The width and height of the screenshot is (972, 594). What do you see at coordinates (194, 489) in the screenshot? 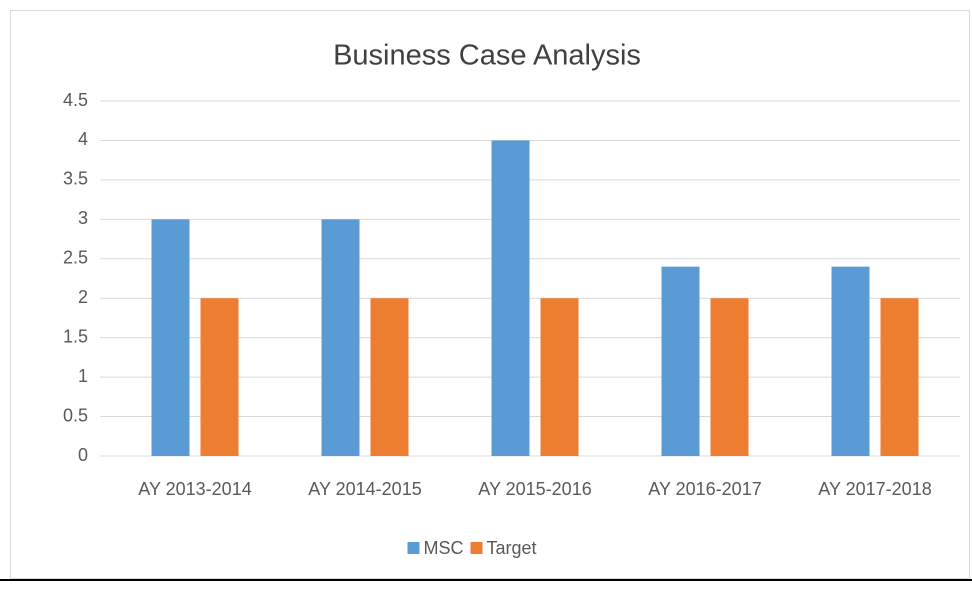
I see `x-tick-label: AY 2013-2014` at bounding box center [194, 489].